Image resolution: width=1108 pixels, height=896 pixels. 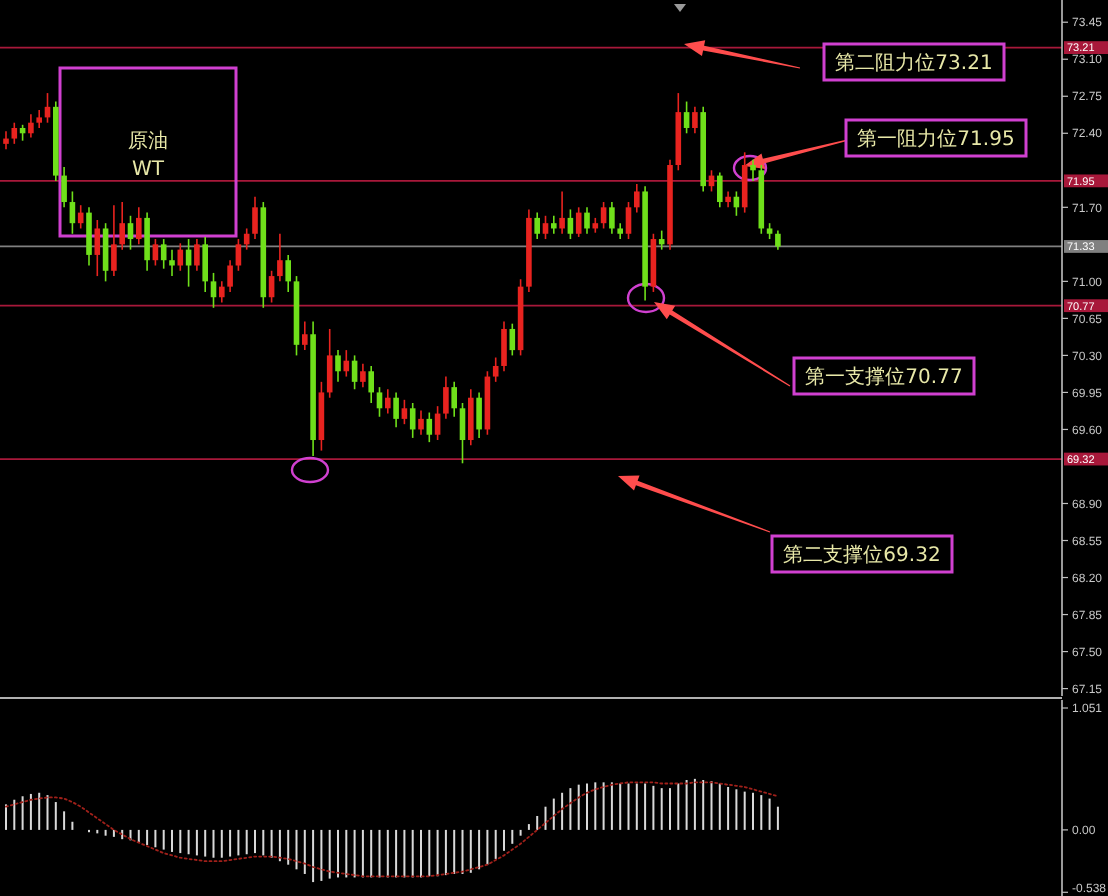 I want to click on annotation: 第一阻力位71.95, so click(x=936, y=139).